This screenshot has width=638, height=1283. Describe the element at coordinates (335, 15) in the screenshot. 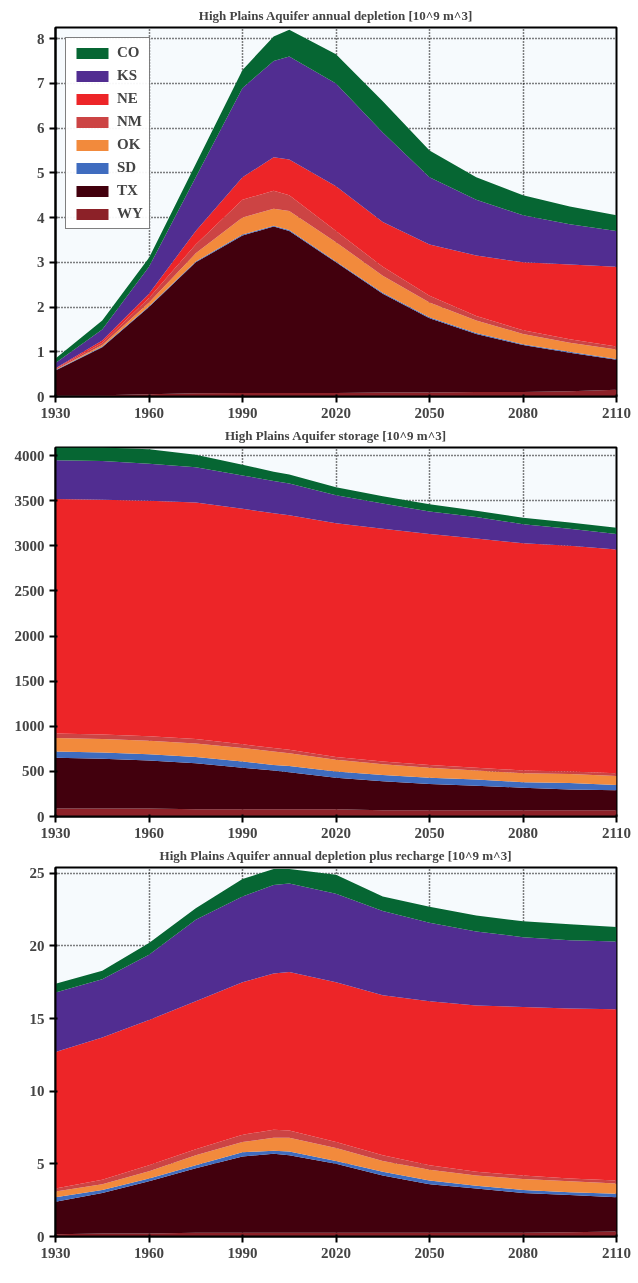

I see `chart-title: High Plains Aquifer annual depletion [10^9 m^3]` at that location.